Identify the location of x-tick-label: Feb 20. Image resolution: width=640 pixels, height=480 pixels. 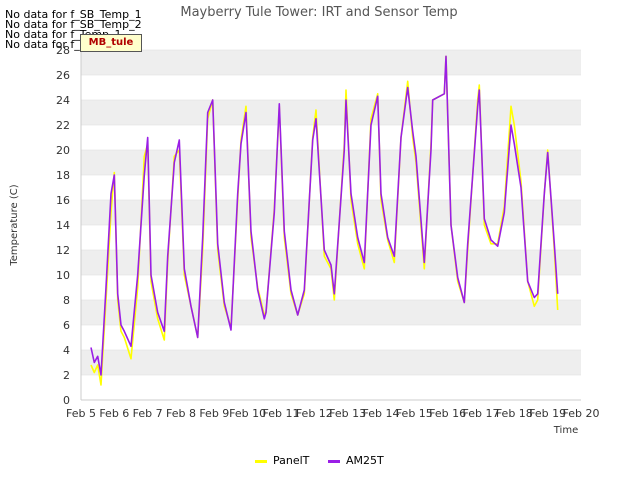
(581, 413).